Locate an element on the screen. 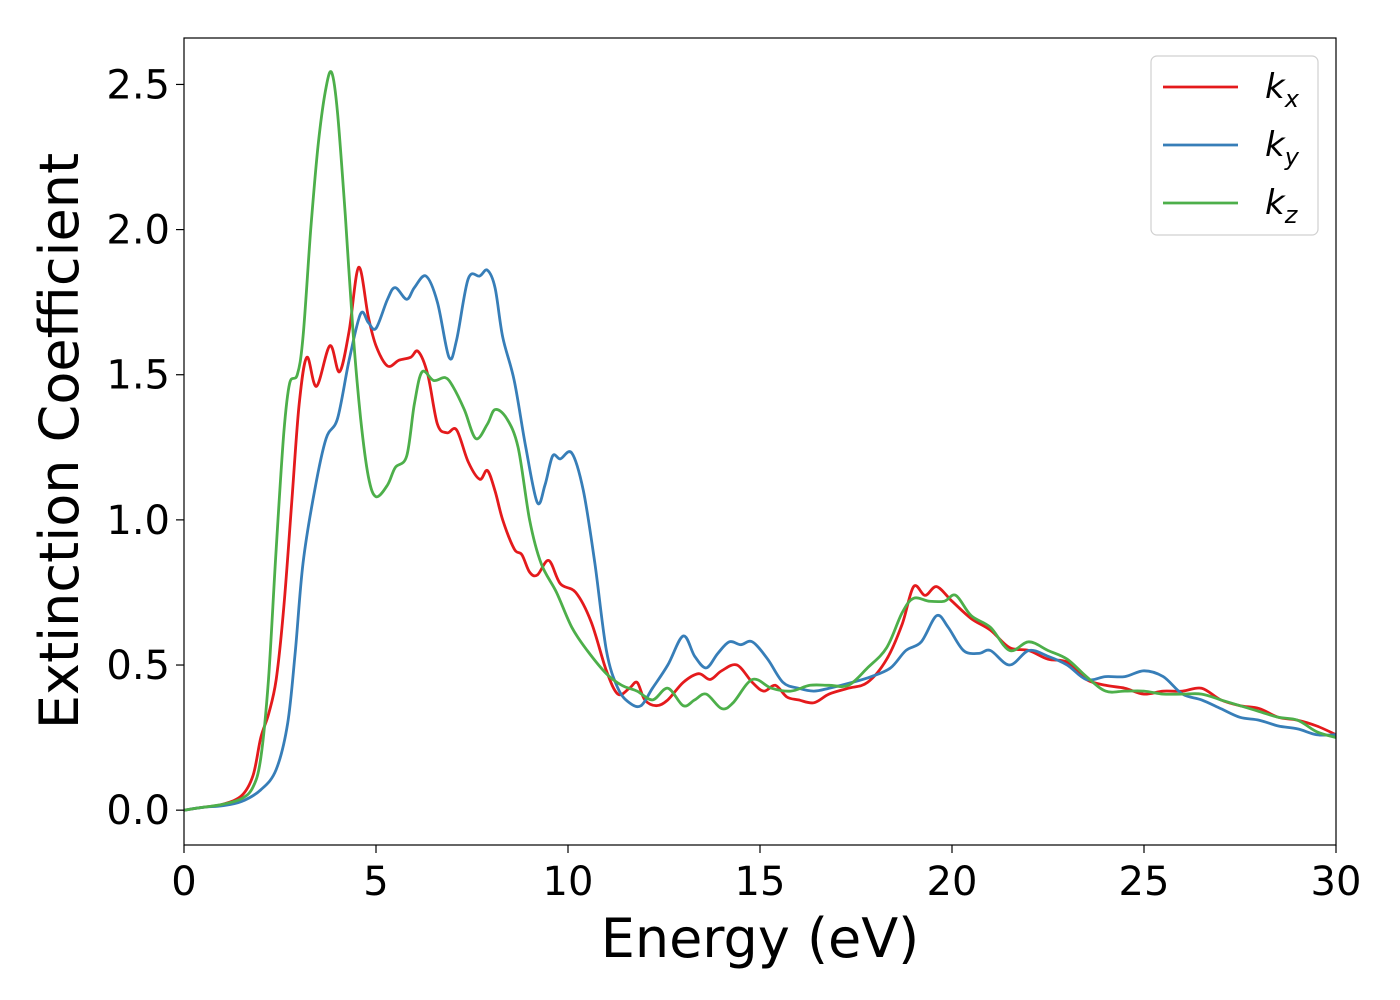 This screenshot has height=1000, width=1400. y-tick-label: 1.0 is located at coordinates (138, 521).